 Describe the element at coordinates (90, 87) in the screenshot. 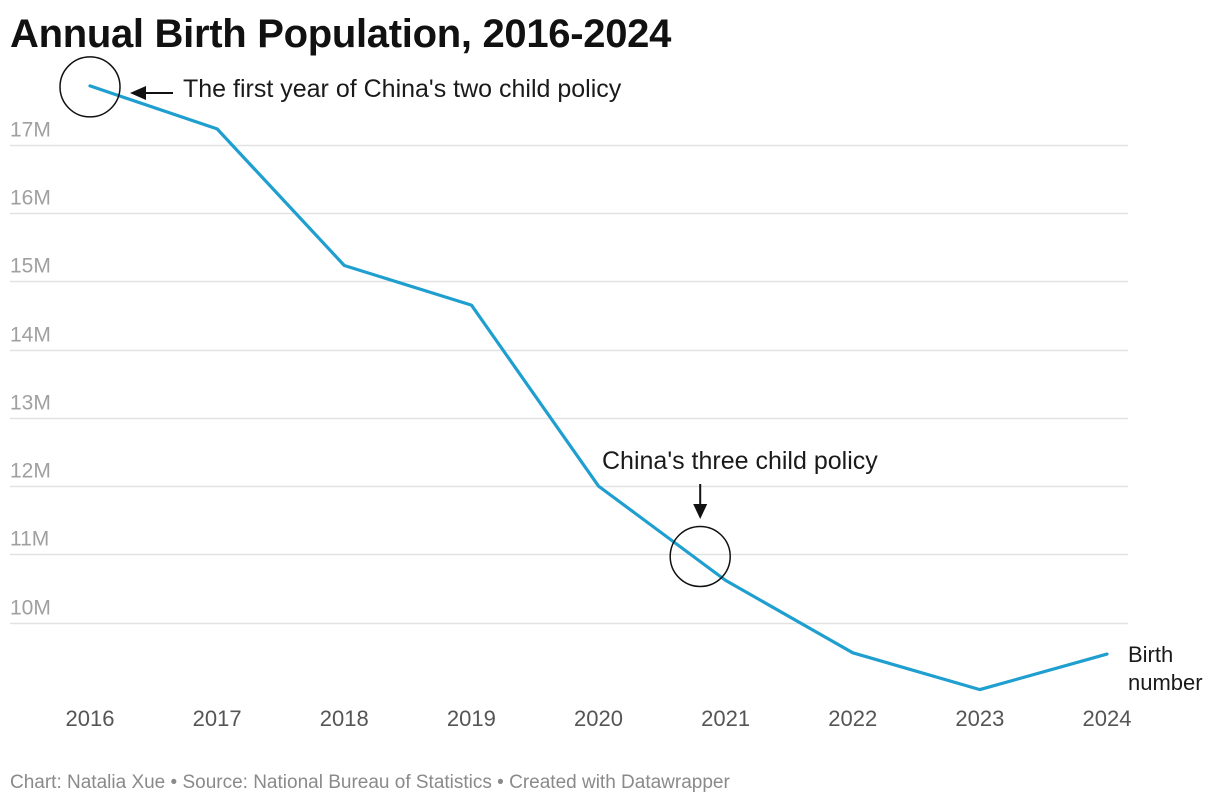

I see `annotation-circle-two-child` at that location.